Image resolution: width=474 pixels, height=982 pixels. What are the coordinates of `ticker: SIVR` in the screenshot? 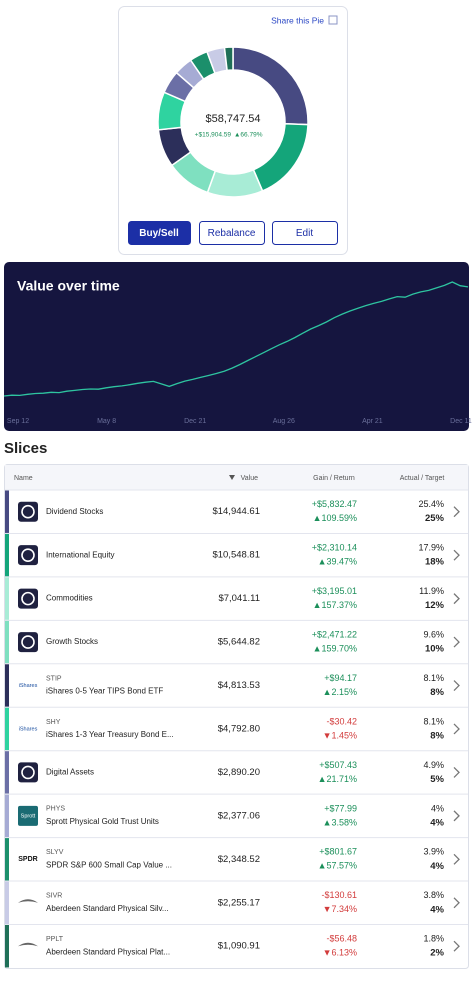 It's located at (54, 896).